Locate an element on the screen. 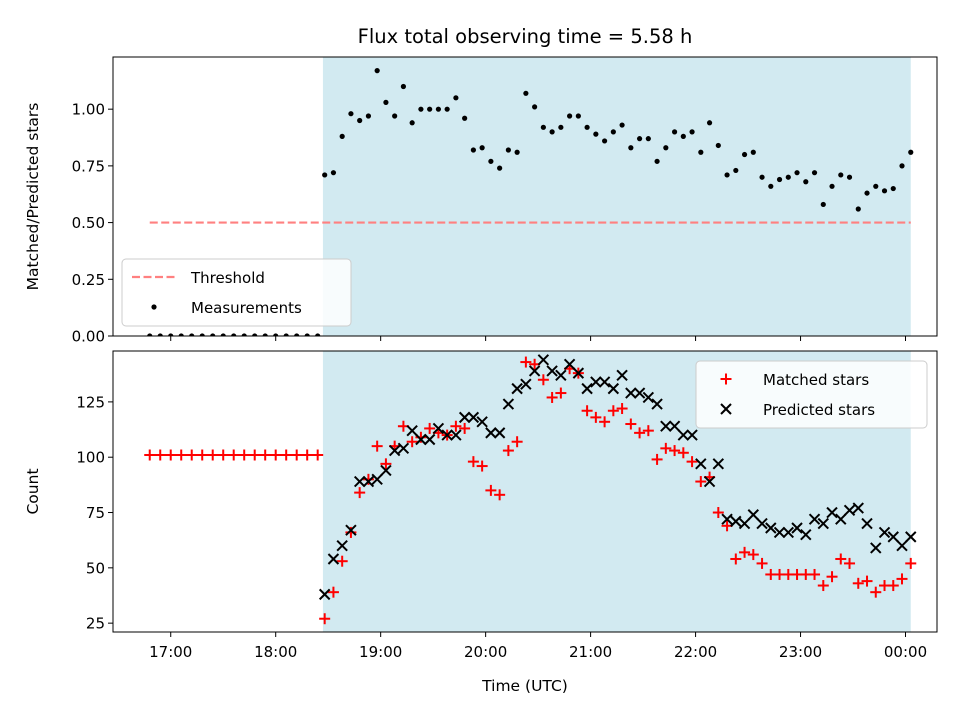 Image resolution: width=960 pixels, height=720 pixels. y-tick-label: 0.50 is located at coordinates (88, 223).